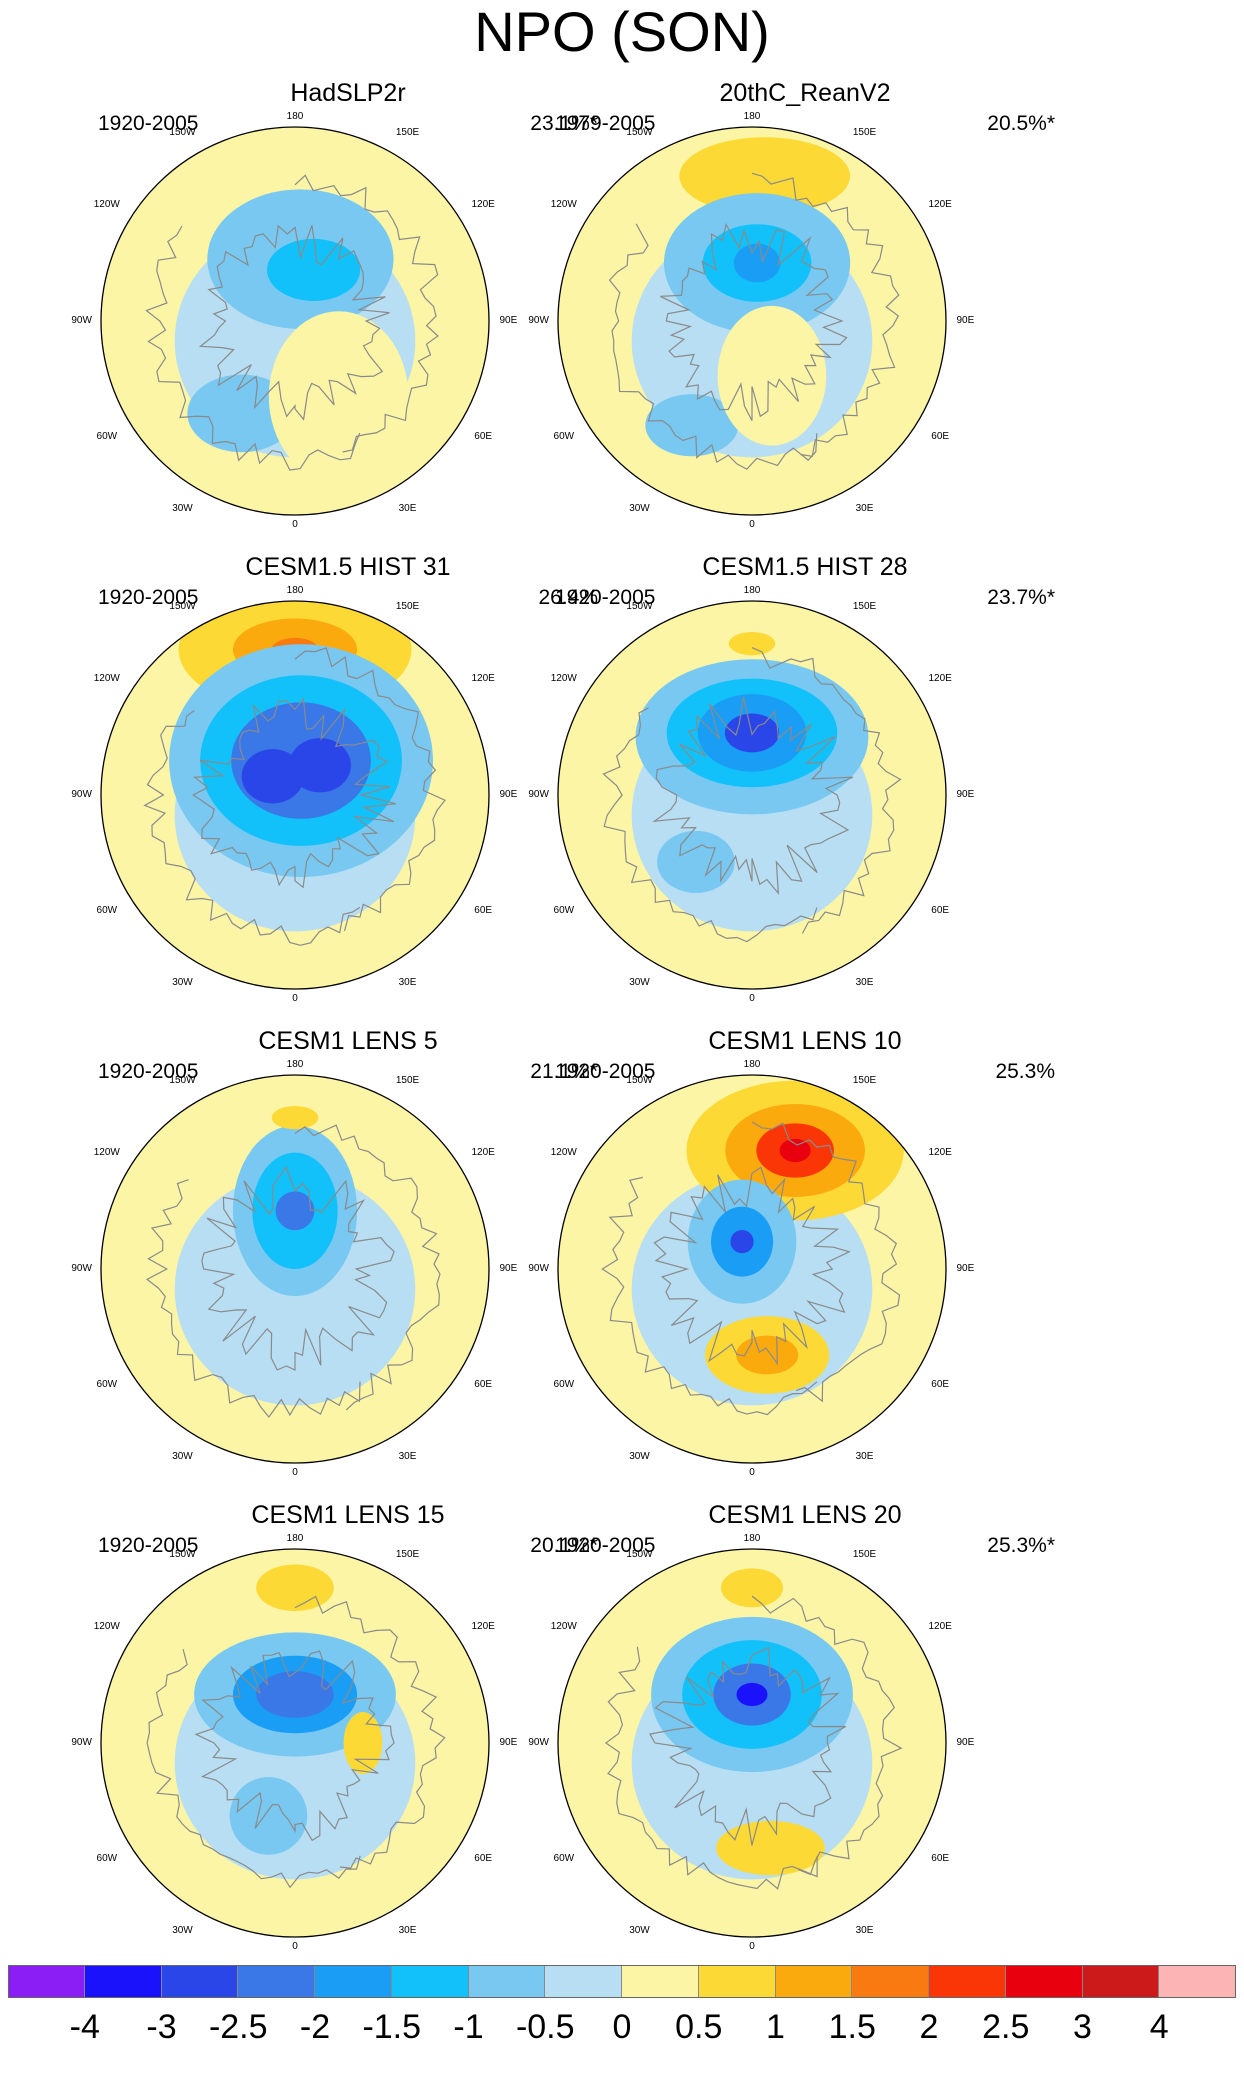 This screenshot has height=2086, width=1244. Describe the element at coordinates (1021, 123) in the screenshot. I see `panel-variance-percent: 20.5%*` at that location.